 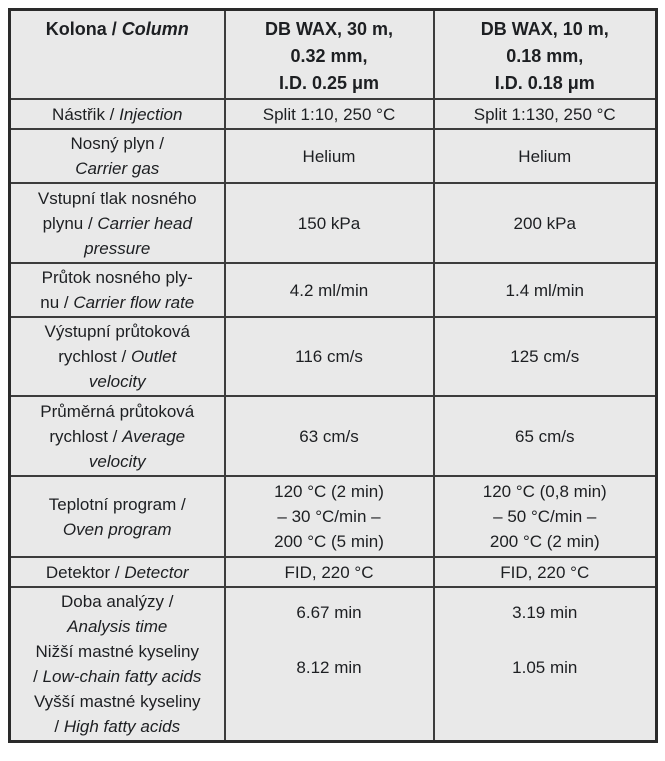 I want to click on header-col3-line2: 0.18 mm,, so click(x=545, y=56).